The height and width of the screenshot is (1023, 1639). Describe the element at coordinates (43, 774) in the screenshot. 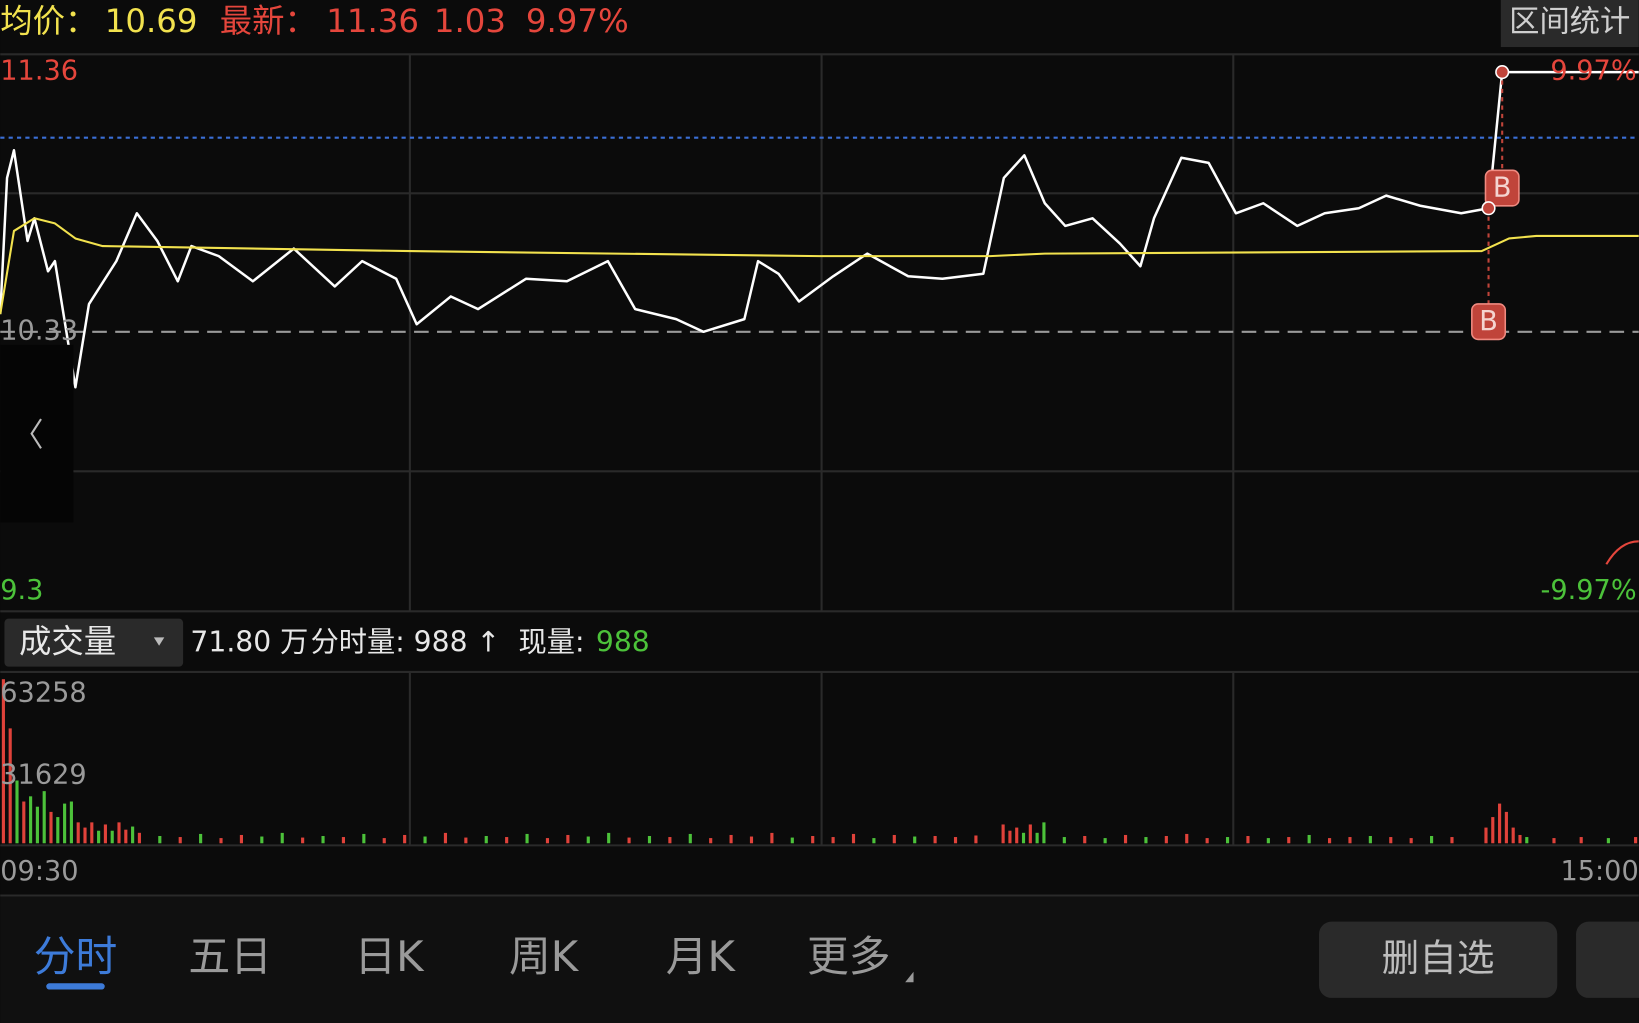

I see `y-tick-label: 31629` at that location.